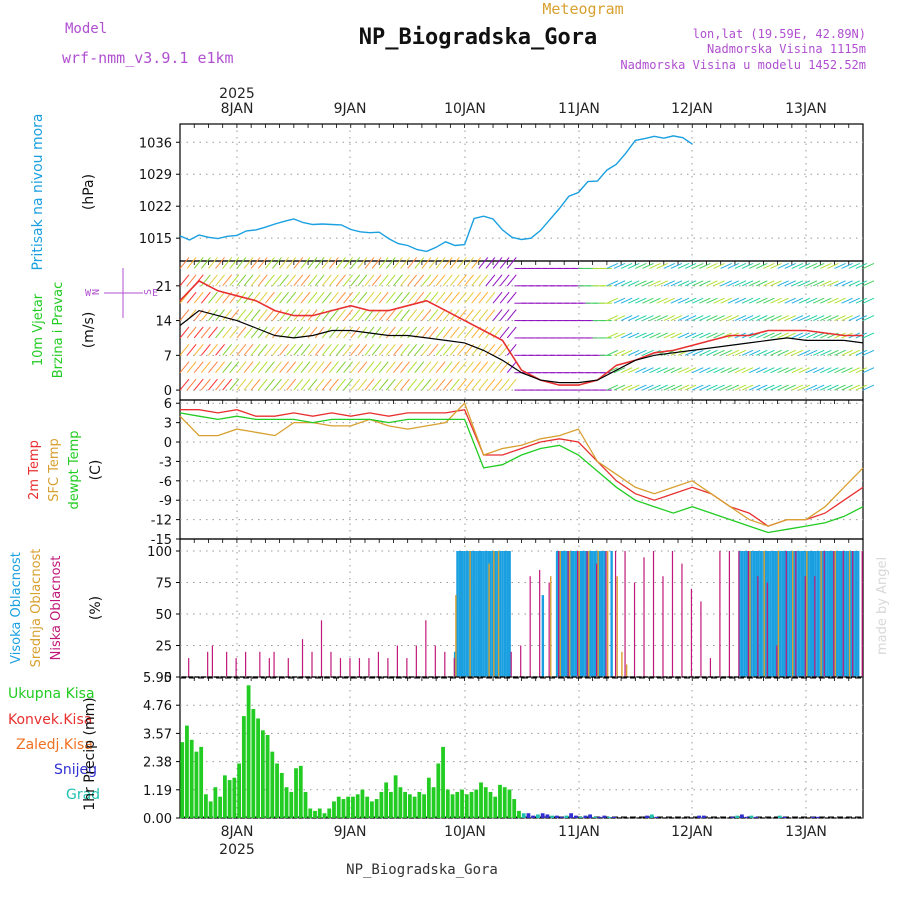  I want to click on legend-snow: Snijeg, so click(75, 770).